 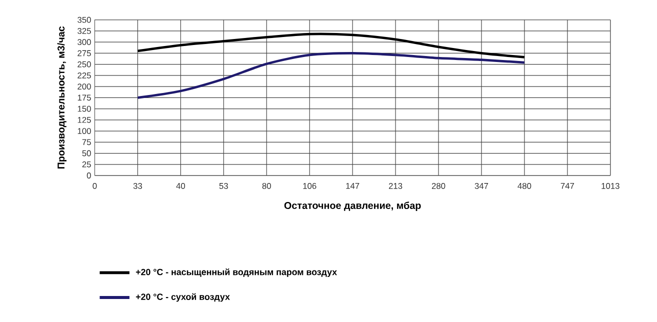 I want to click on x-tick-label: 280, so click(x=439, y=185).